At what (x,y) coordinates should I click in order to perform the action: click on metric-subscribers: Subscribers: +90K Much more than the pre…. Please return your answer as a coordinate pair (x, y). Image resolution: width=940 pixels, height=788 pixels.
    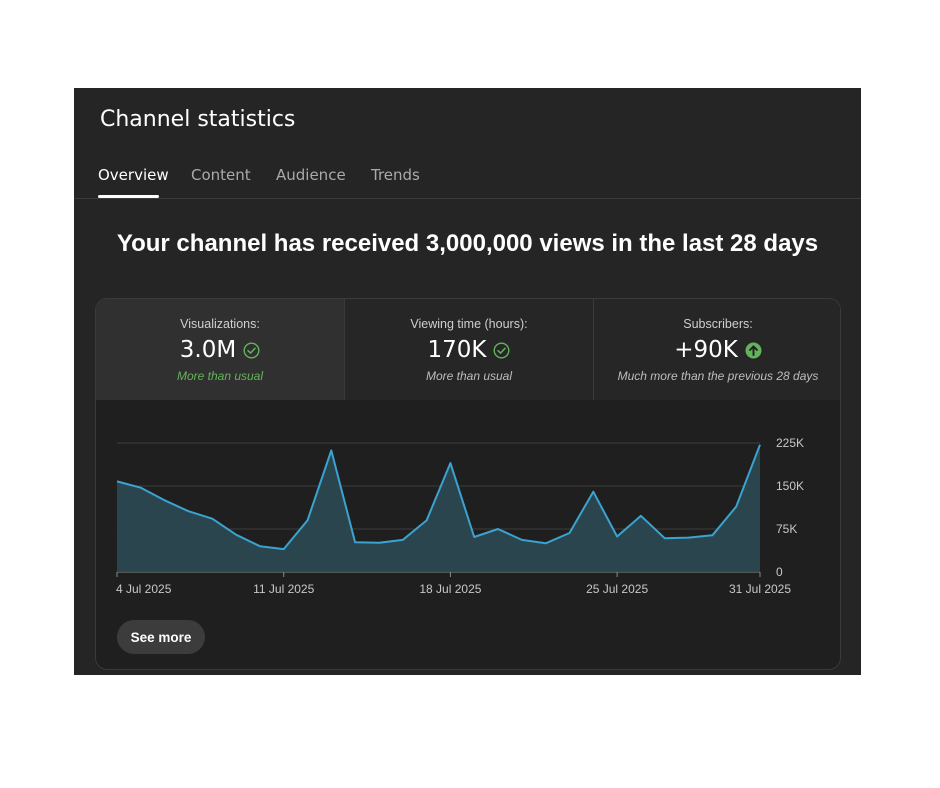
    Looking at the image, I should click on (717, 349).